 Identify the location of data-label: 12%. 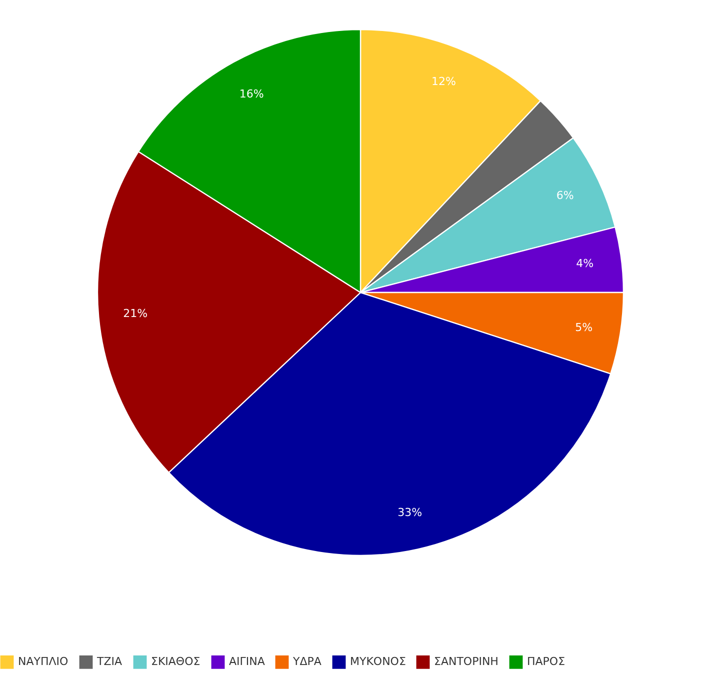
(444, 81).